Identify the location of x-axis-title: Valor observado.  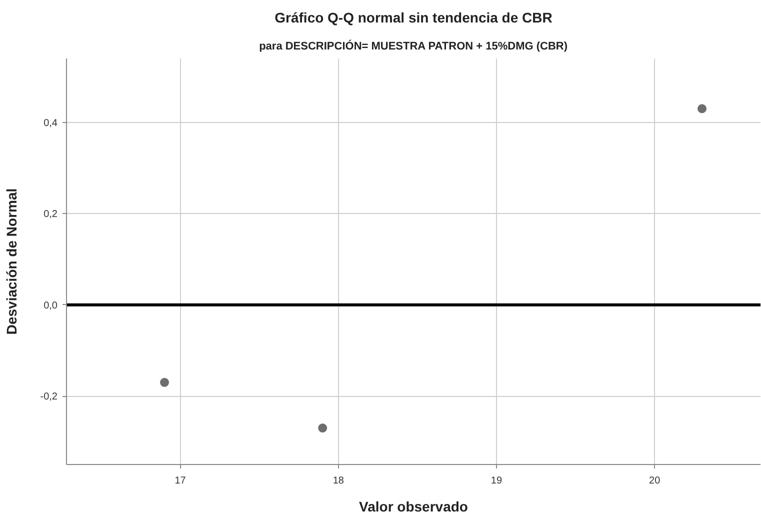
(413, 506).